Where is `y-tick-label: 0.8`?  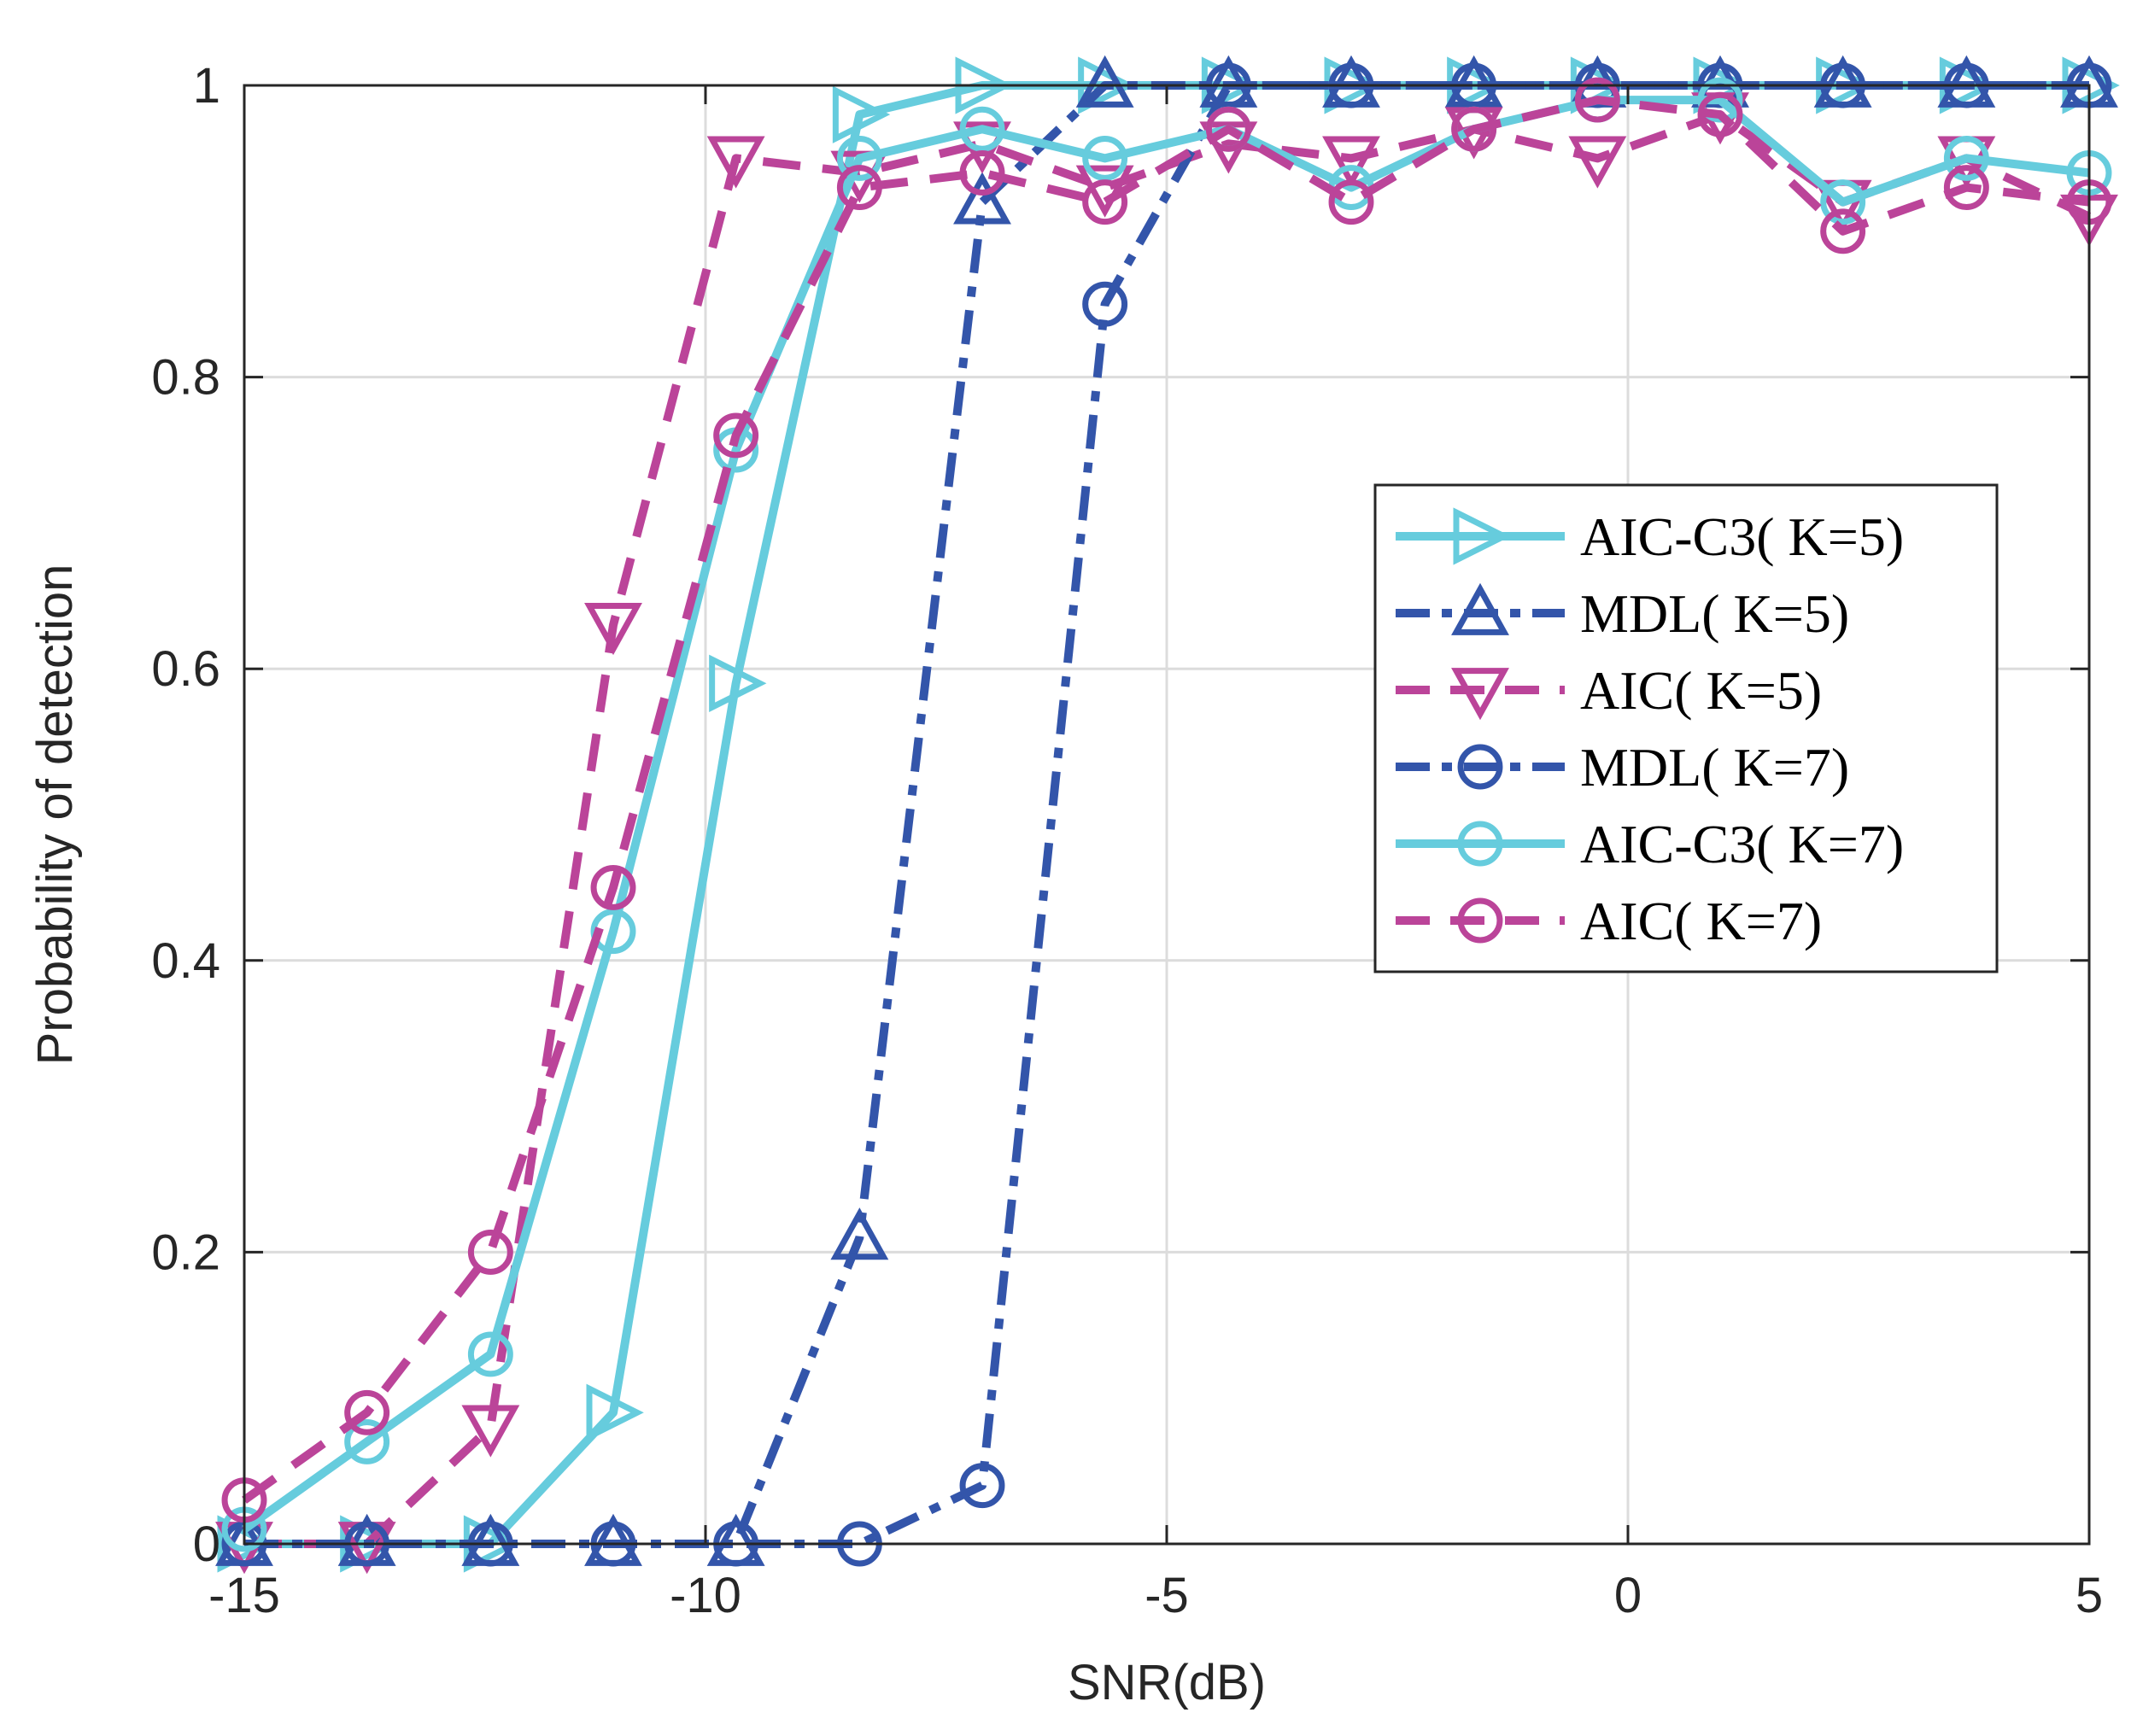 y-tick-label: 0.8 is located at coordinates (185, 378).